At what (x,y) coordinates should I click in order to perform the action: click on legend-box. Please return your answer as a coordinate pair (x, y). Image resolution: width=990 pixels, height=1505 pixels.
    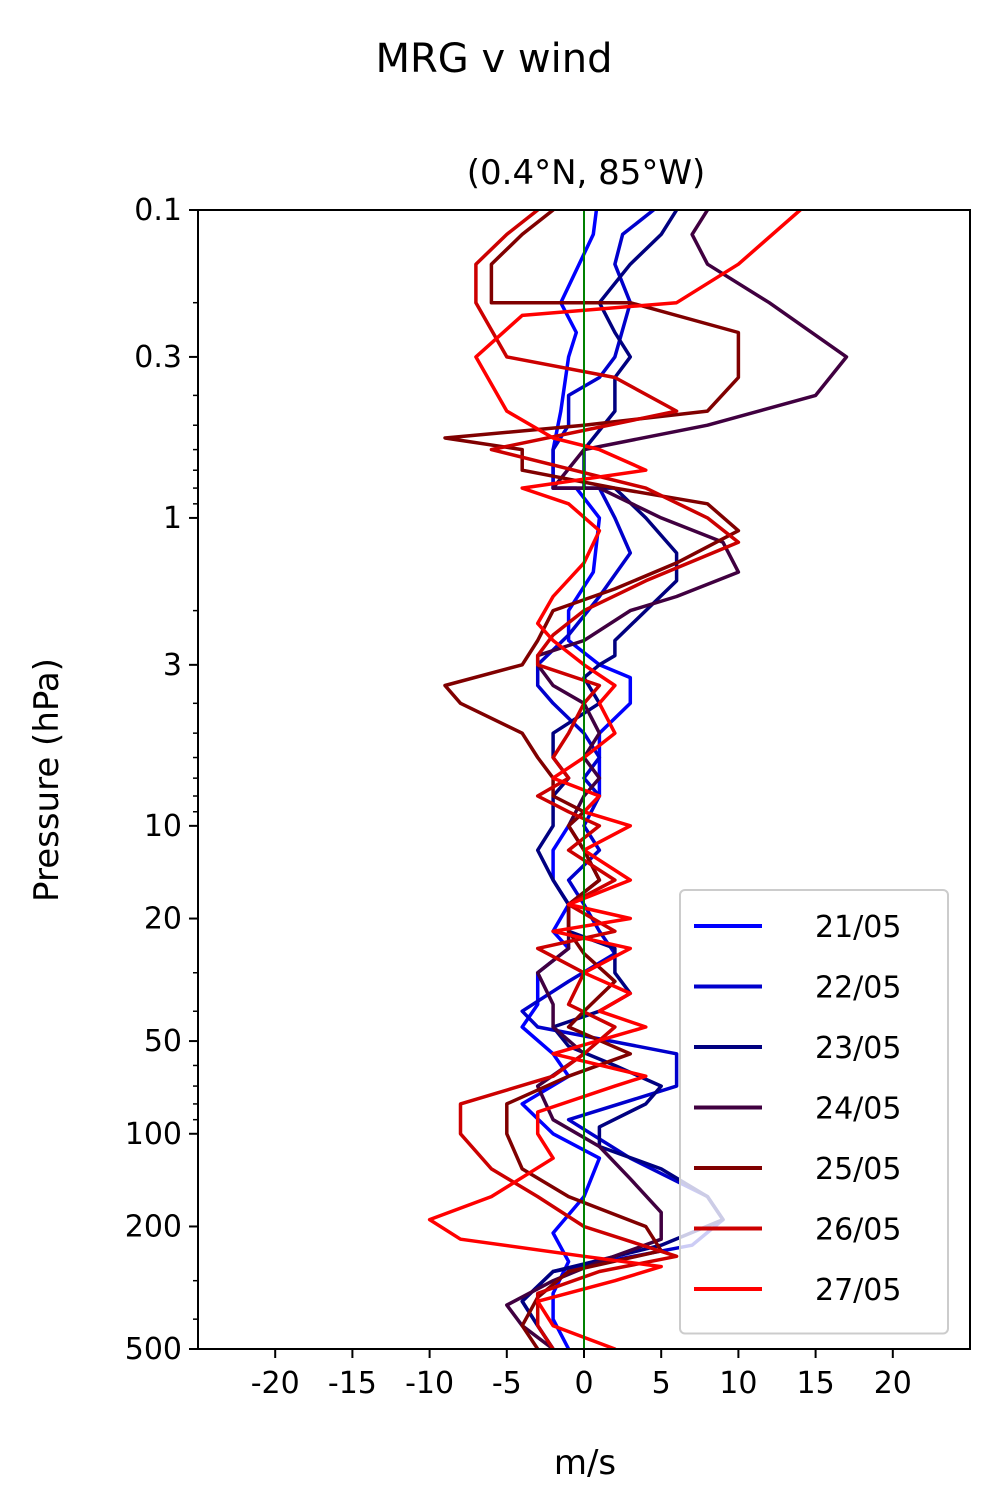
    Looking at the image, I should click on (814, 1112).